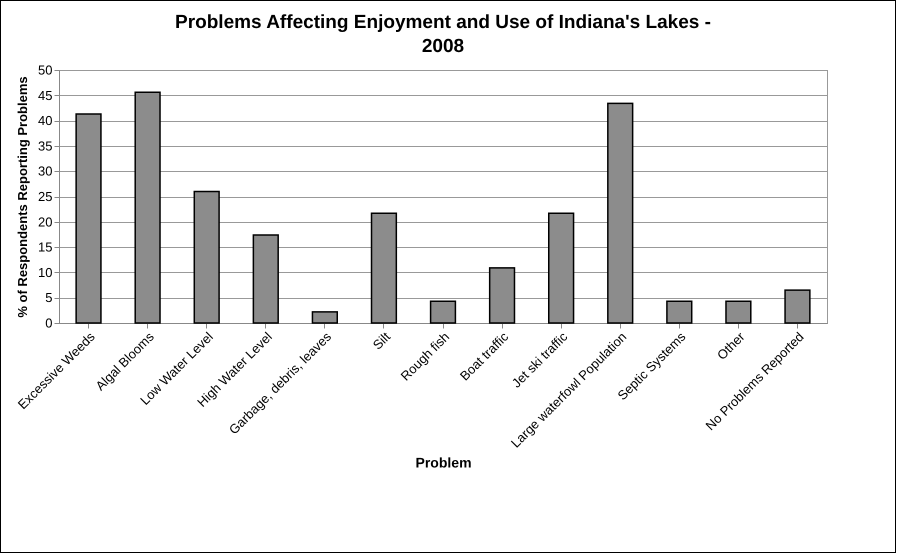  What do you see at coordinates (45, 222) in the screenshot?
I see `y-tick-label: 20` at bounding box center [45, 222].